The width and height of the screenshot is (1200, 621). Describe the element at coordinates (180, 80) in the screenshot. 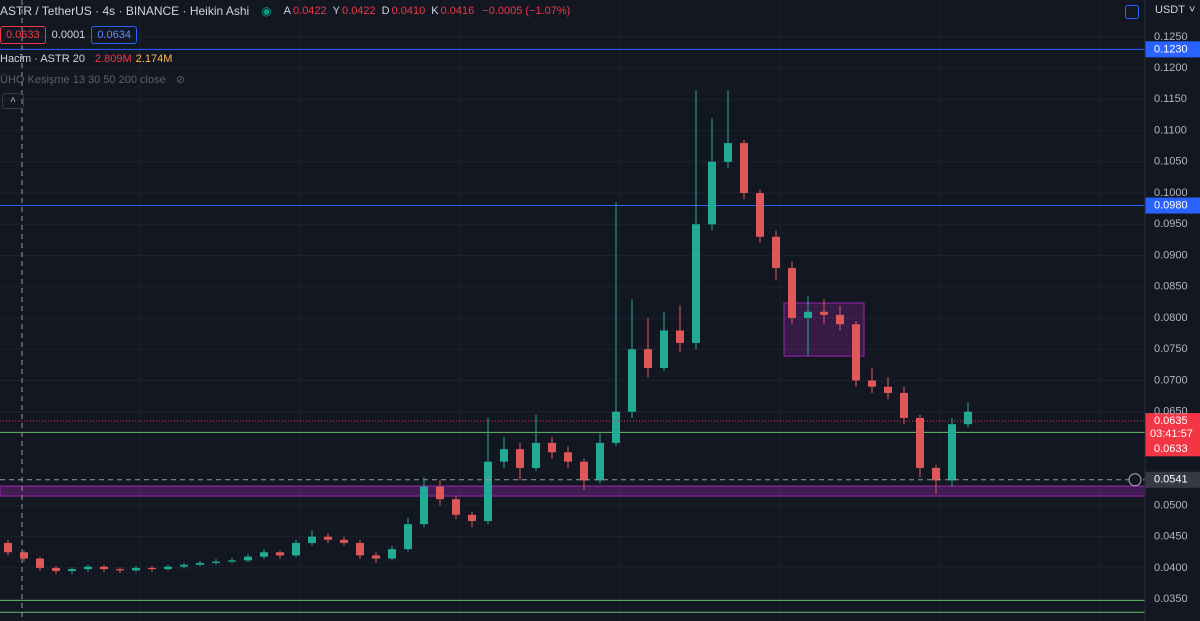

I see `hide-icon: ⊘` at that location.